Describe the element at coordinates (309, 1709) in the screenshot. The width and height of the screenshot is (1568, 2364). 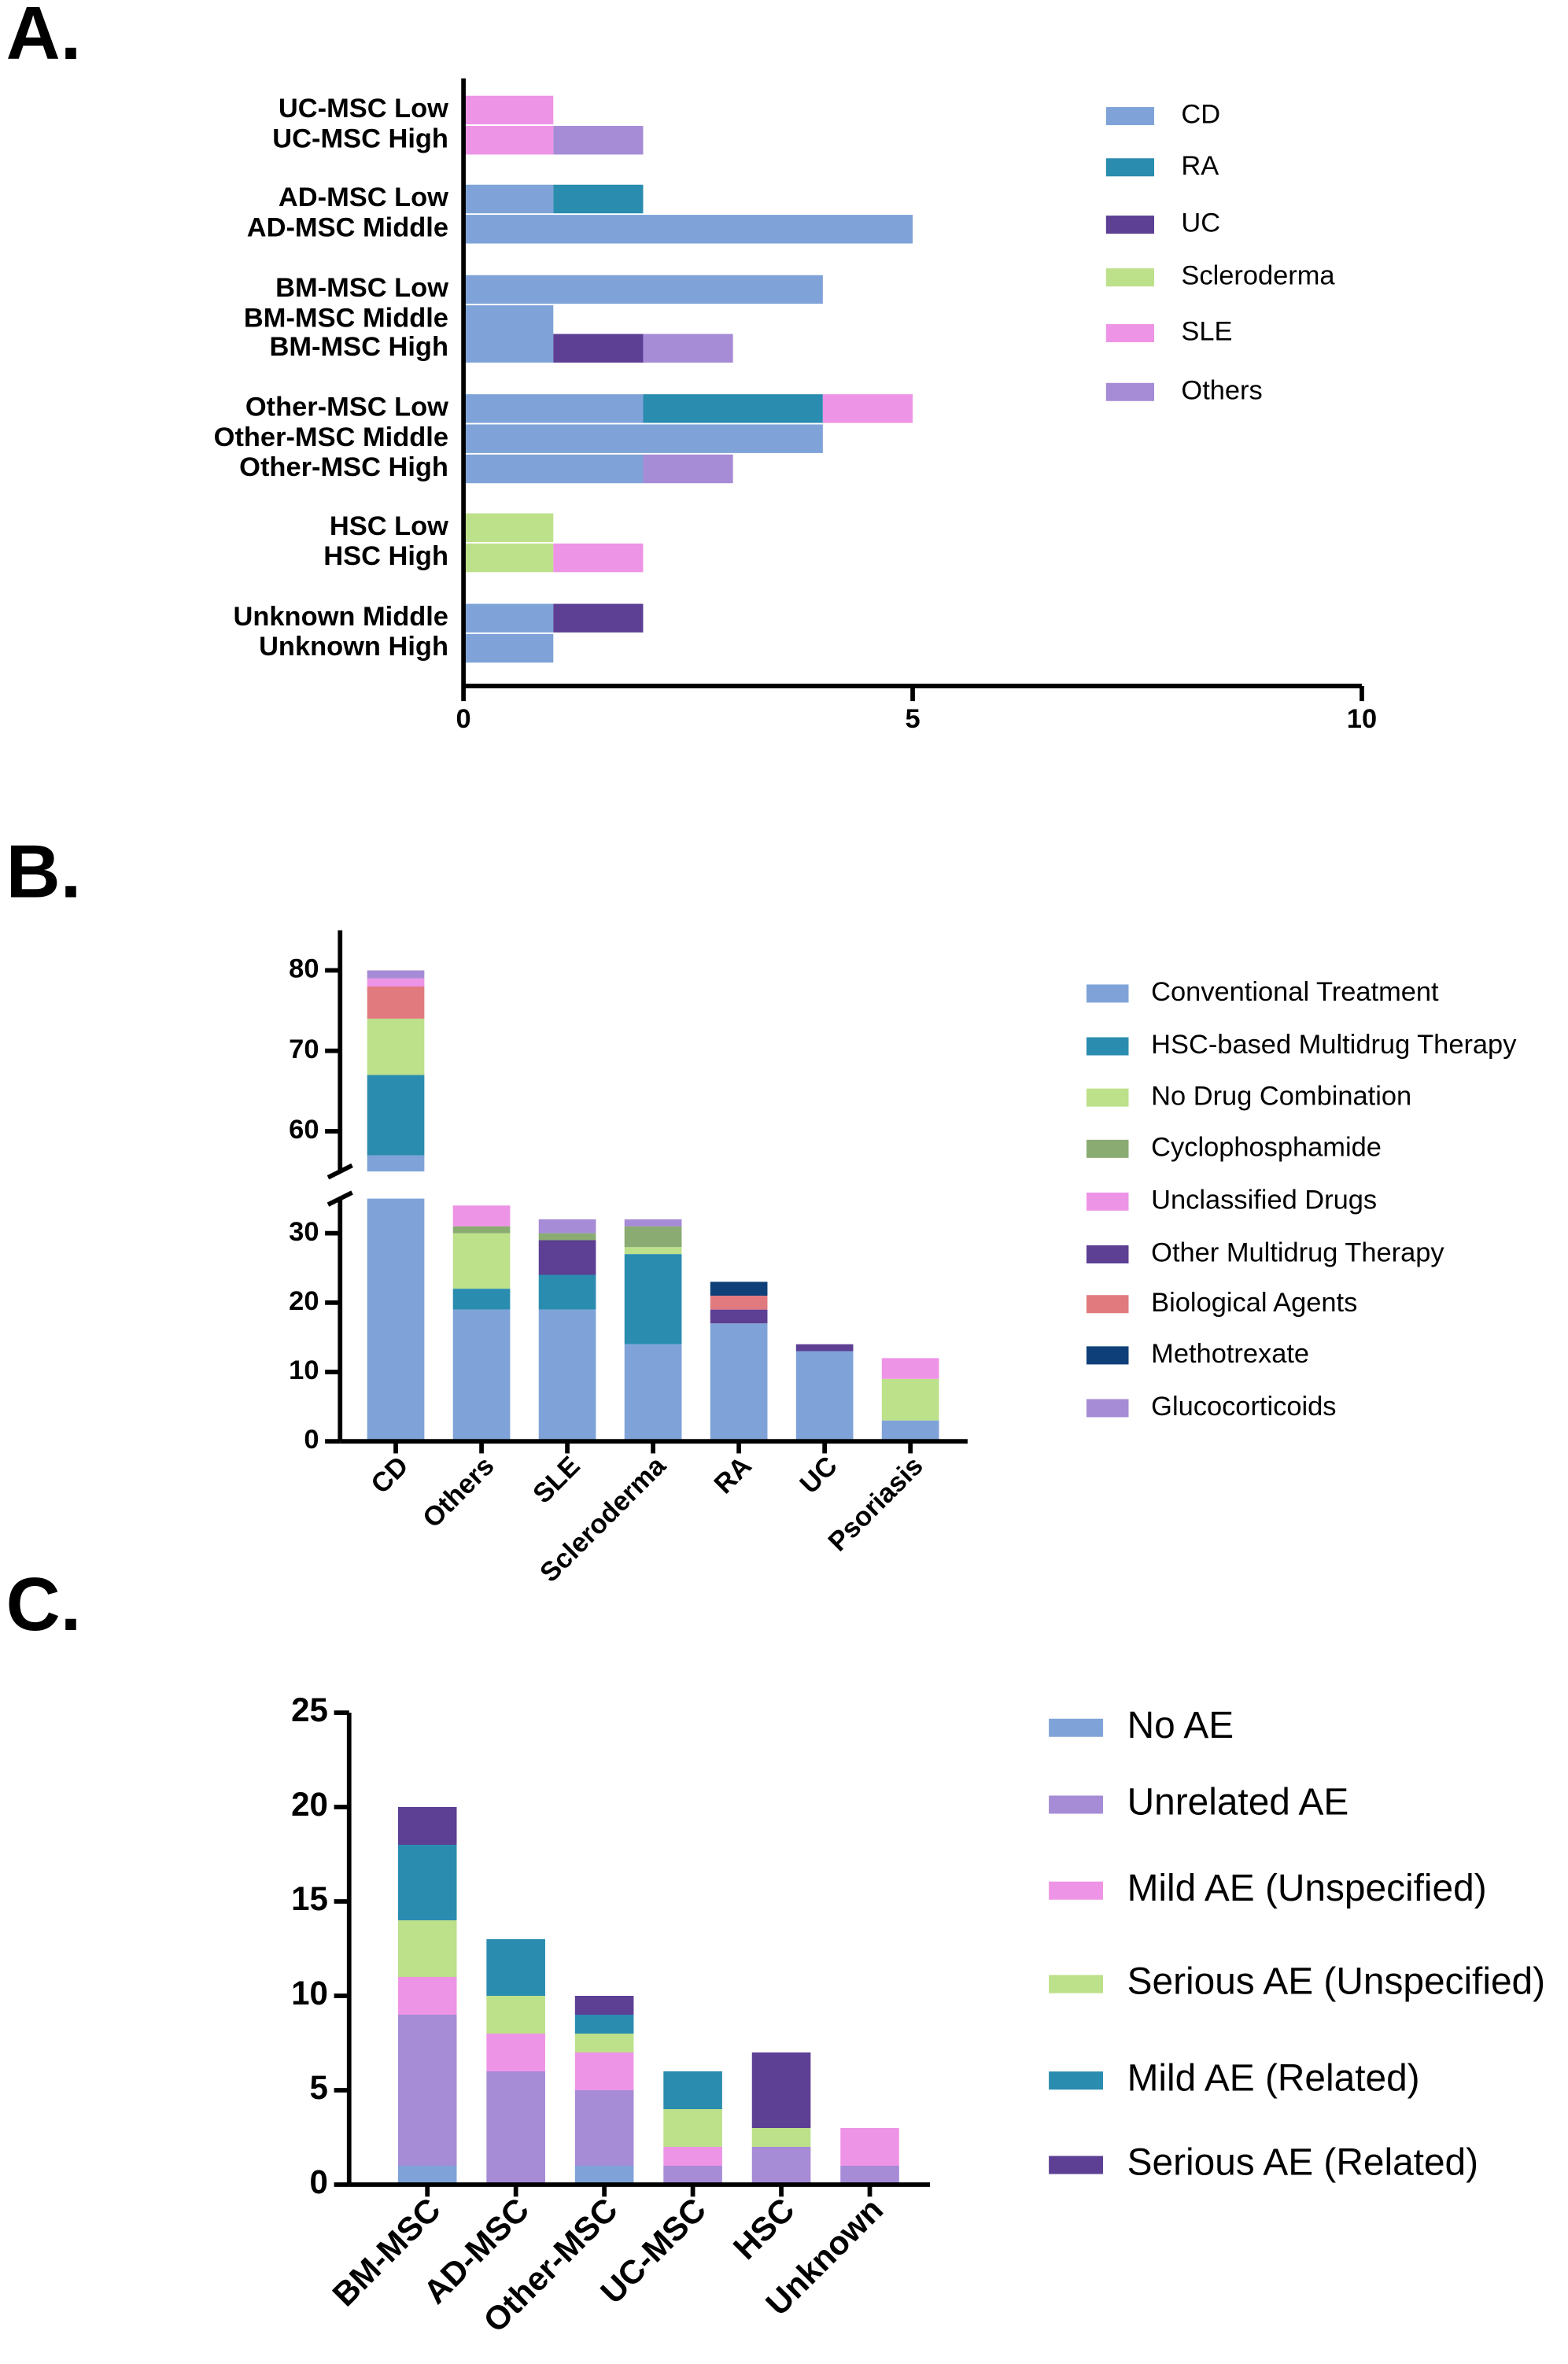
I see `y-tick-label: 25` at that location.